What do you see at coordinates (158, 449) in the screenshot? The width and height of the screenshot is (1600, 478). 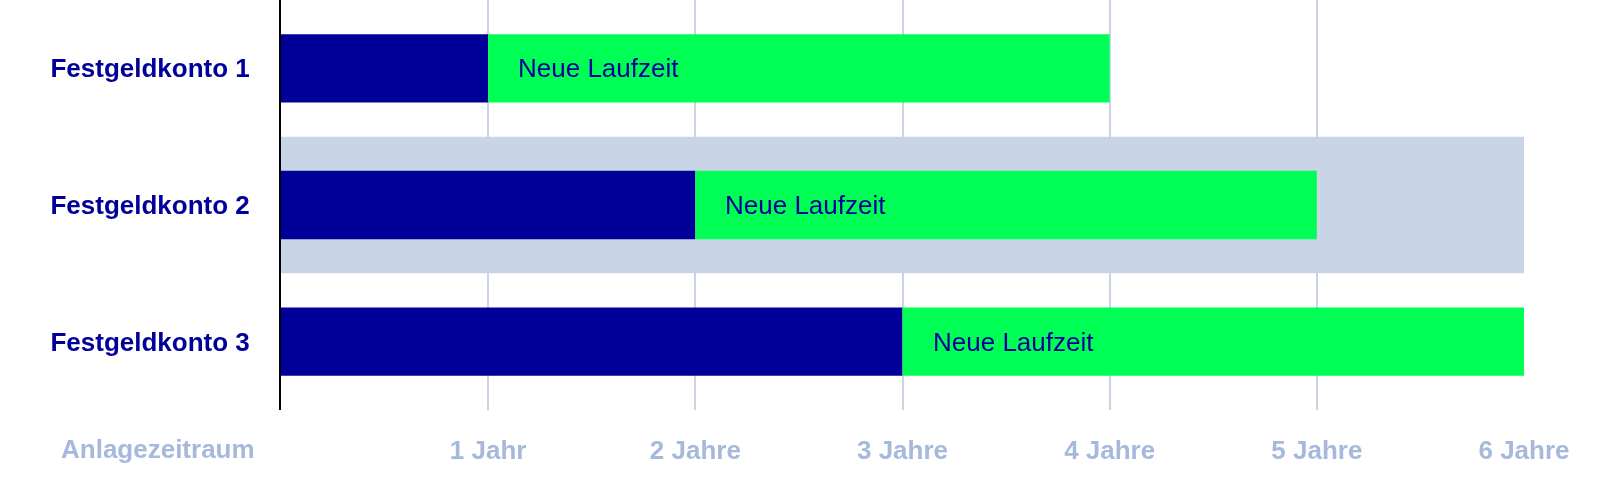 I see `x-axis-title: Anlagezeitraum` at bounding box center [158, 449].